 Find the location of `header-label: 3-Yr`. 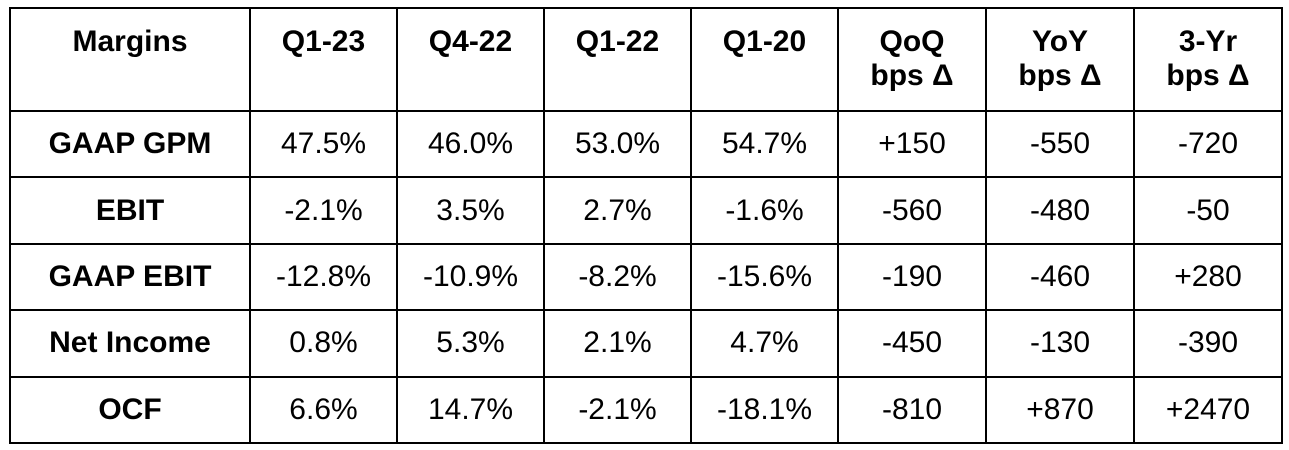

header-label: 3-Yr is located at coordinates (1208, 41).